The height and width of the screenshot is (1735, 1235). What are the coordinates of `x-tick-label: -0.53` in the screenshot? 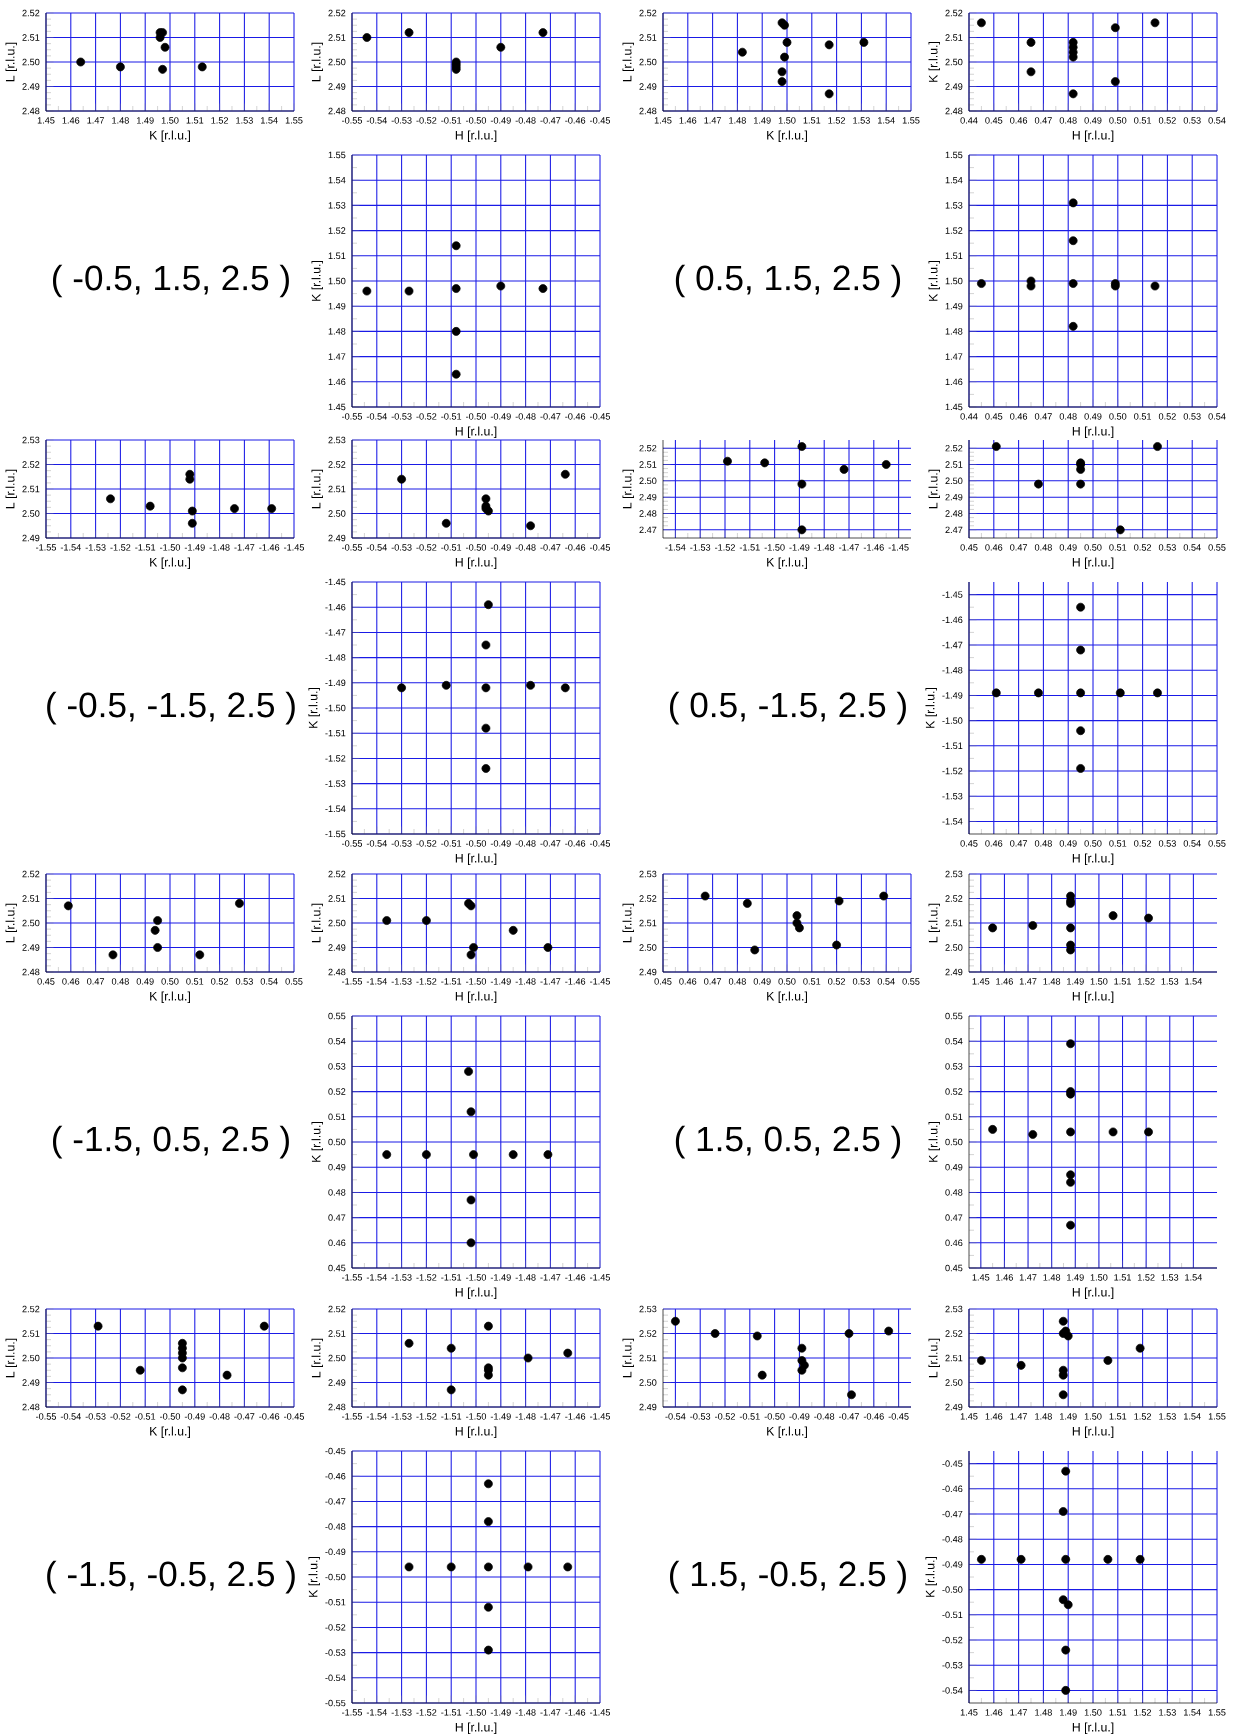 It's located at (401, 547).